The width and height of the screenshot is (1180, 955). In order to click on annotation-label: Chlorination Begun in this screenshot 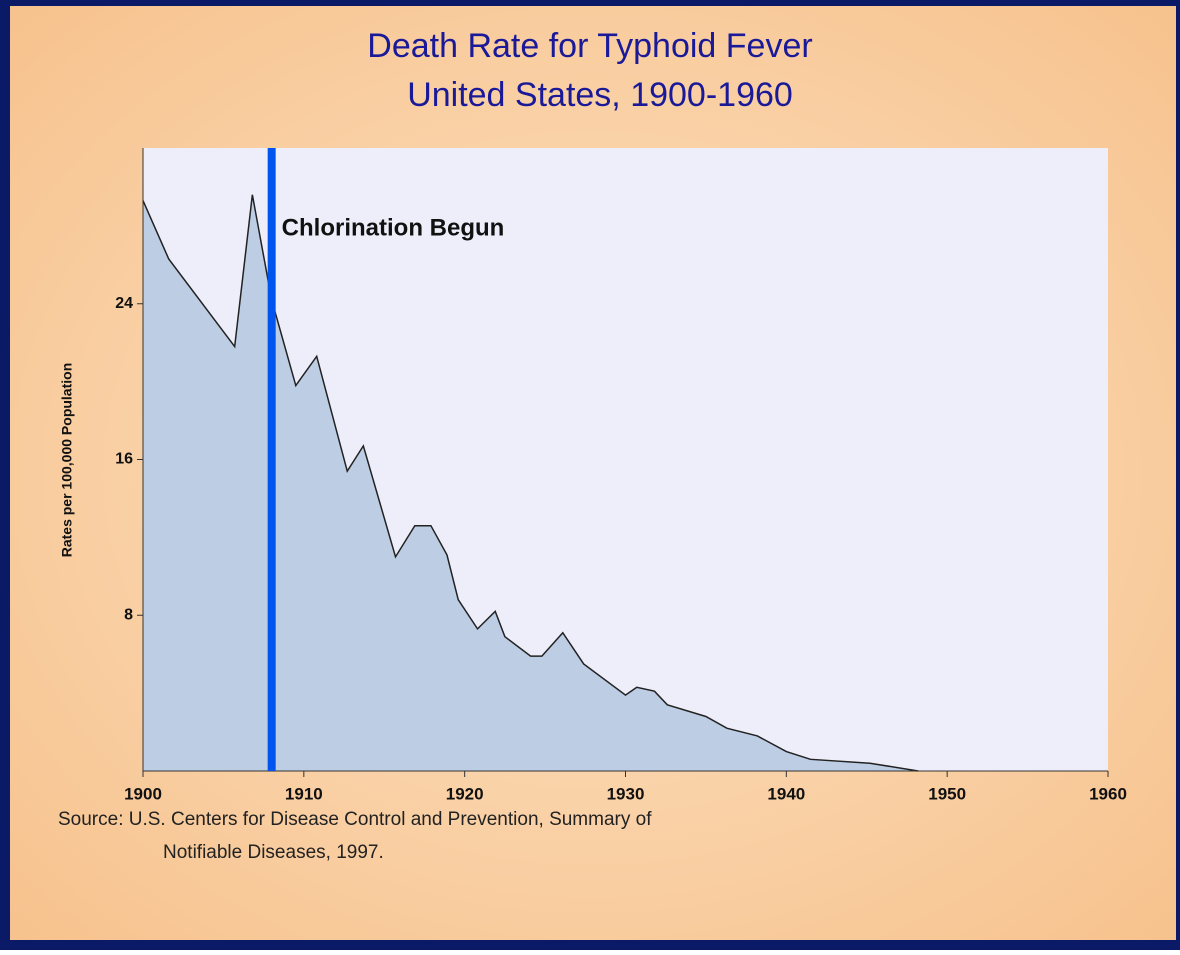, I will do `click(393, 227)`.